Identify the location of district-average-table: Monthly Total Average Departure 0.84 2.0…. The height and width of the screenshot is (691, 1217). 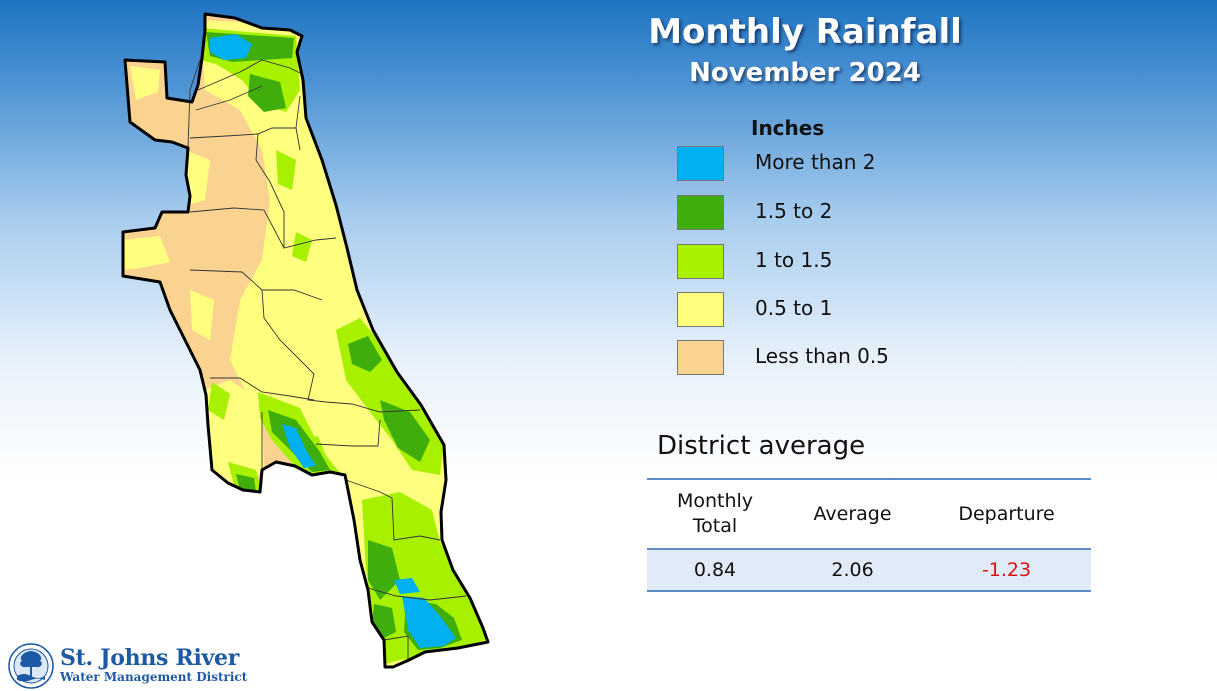
(869, 535).